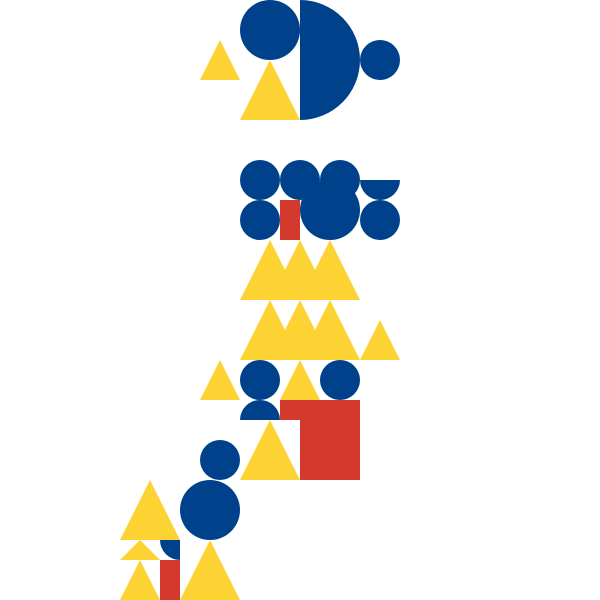 This screenshot has width=600, height=600. Describe the element at coordinates (140, 550) in the screenshot. I see `small-yellow-triangle-bottom-left` at that location.